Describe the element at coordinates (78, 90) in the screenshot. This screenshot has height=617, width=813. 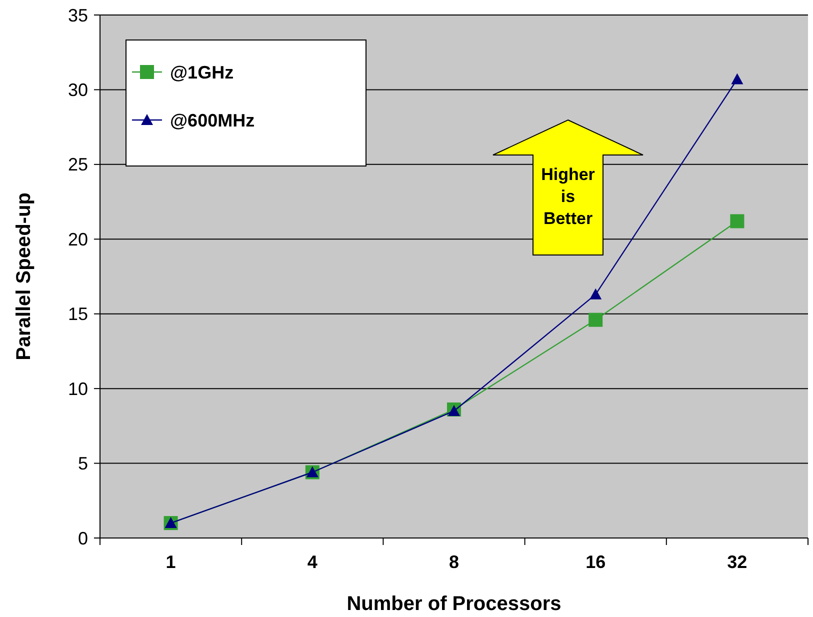
I see `y-tick-label: 30` at that location.